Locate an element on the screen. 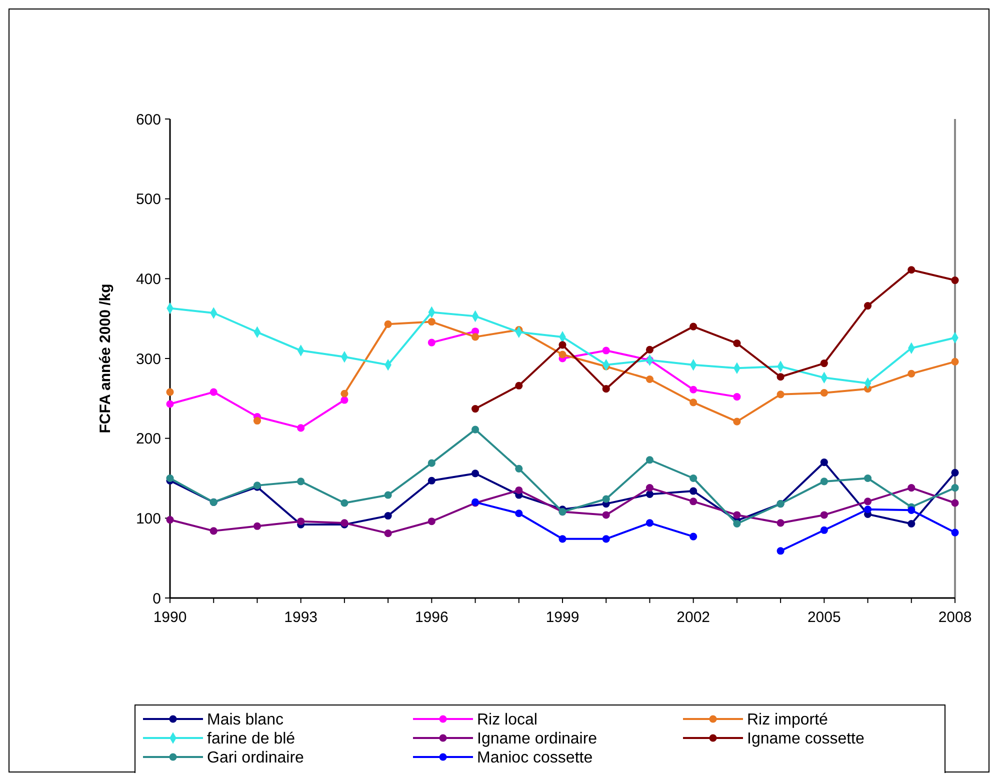 Image resolution: width=998 pixels, height=781 pixels. x-tick-label: 2008 is located at coordinates (955, 617).